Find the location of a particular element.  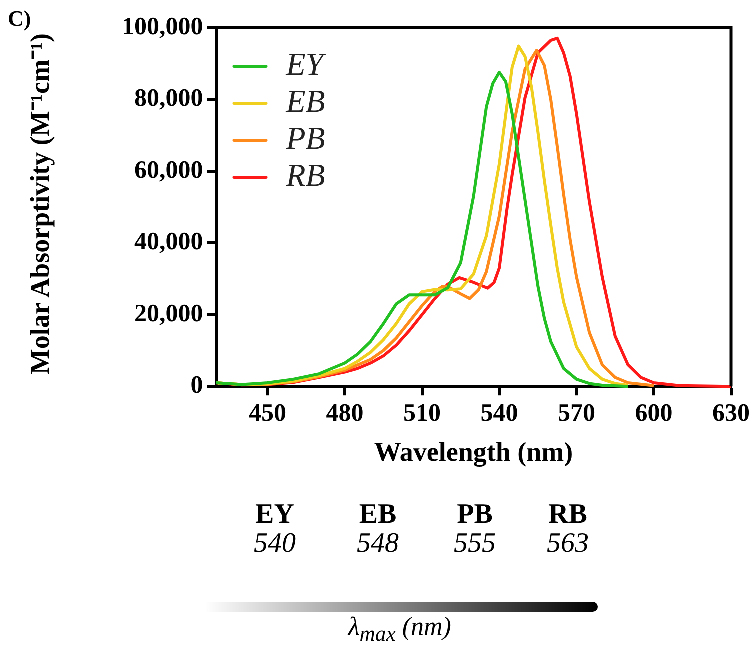

y-tick-label: 40,000 is located at coordinates (169, 242).